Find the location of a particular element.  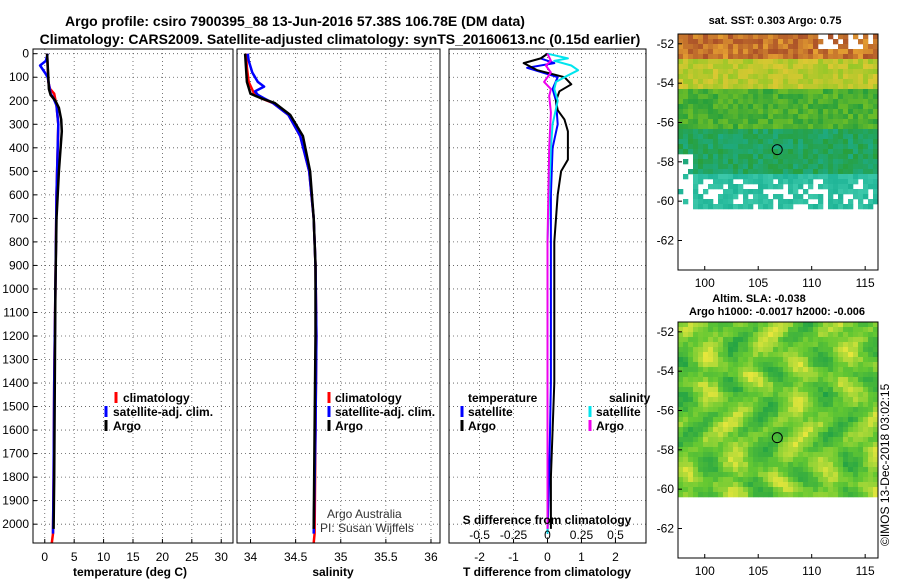

sst-map-lon-ticks: 100 105 110 115 is located at coordinates (785, 278).